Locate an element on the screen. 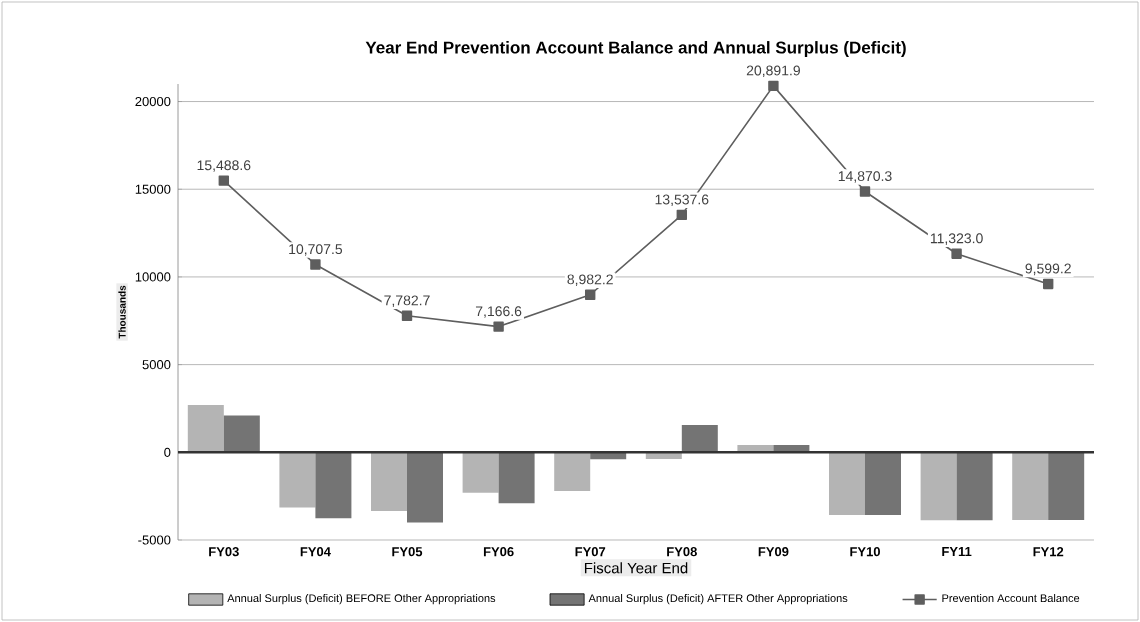 The image size is (1140, 622). y-tick-label: 5000 is located at coordinates (156, 365).